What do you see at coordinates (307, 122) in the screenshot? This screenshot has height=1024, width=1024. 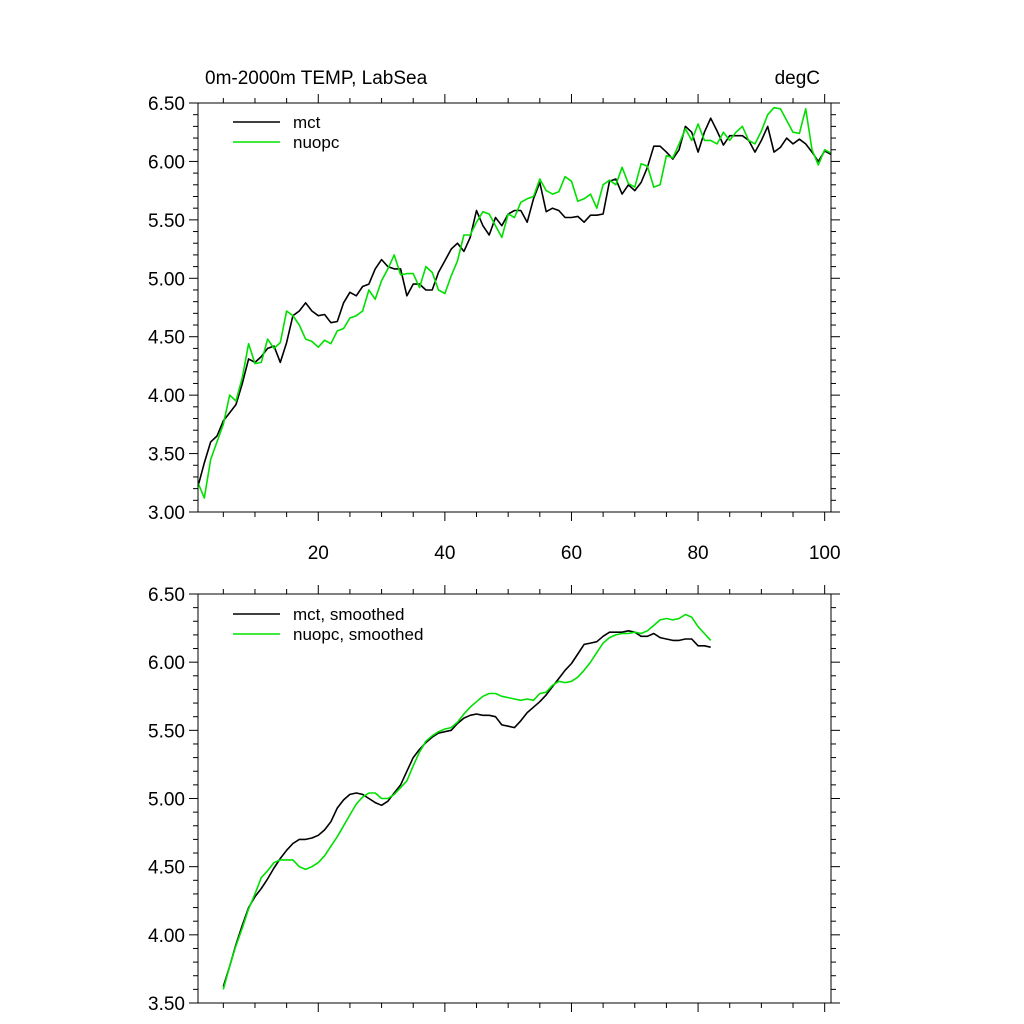 I see `legend-label-mct: mct` at bounding box center [307, 122].